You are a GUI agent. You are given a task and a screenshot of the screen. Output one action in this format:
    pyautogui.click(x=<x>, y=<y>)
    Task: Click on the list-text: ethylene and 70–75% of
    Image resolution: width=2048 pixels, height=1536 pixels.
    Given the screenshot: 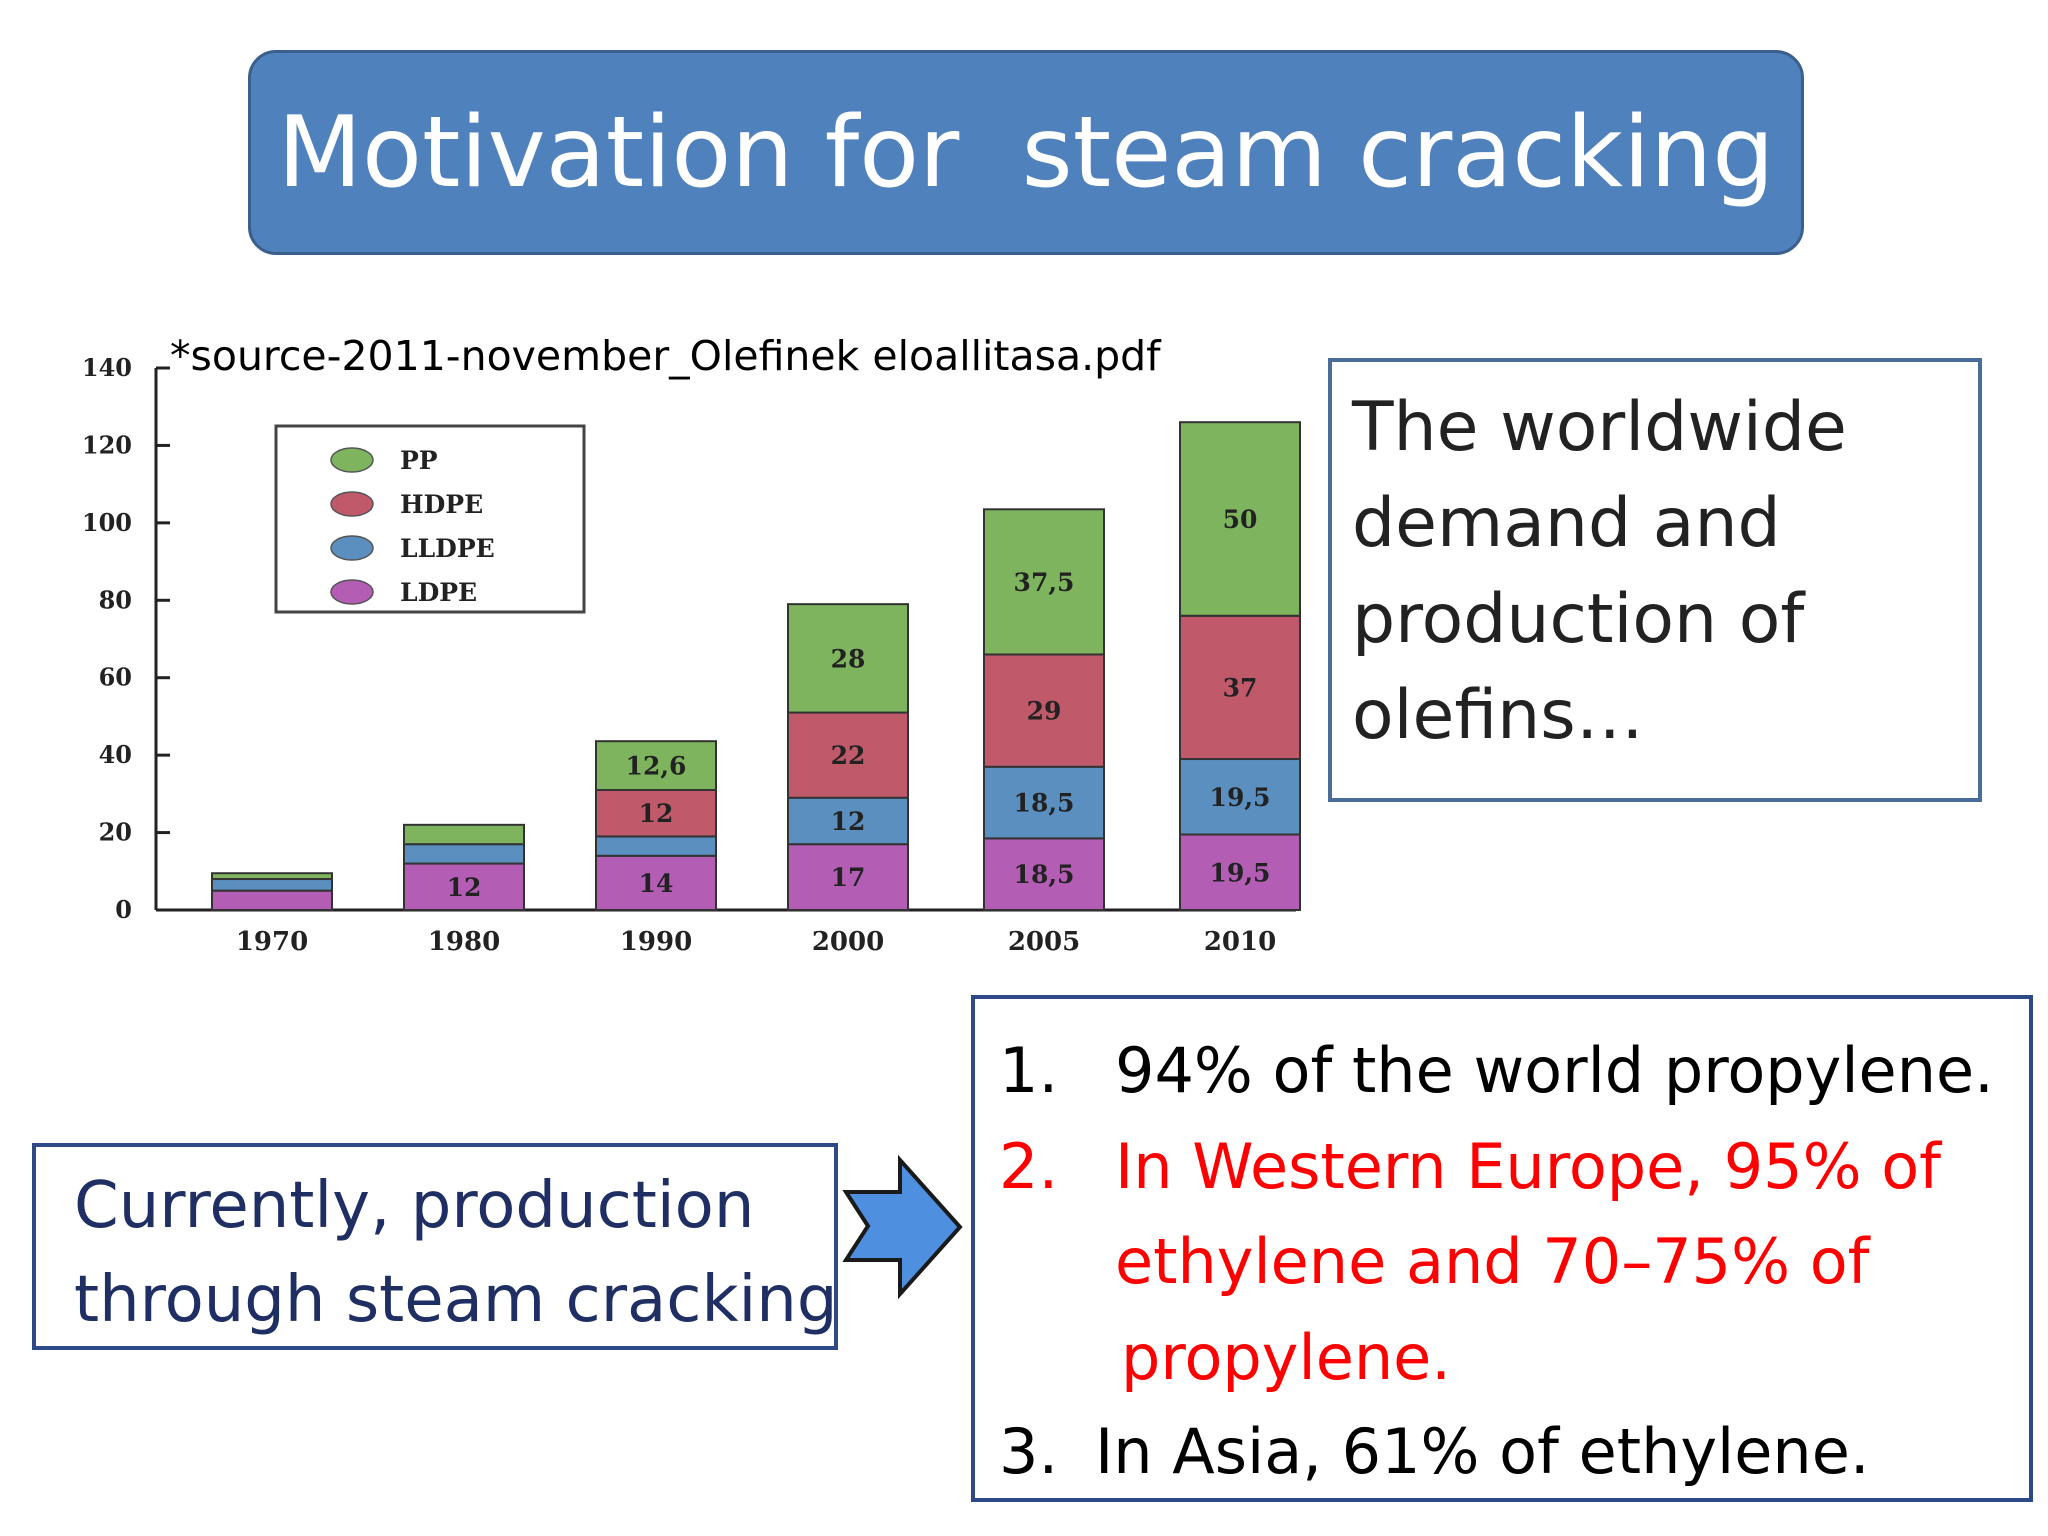 What is the action you would take?
    pyautogui.click(x=1492, y=1261)
    